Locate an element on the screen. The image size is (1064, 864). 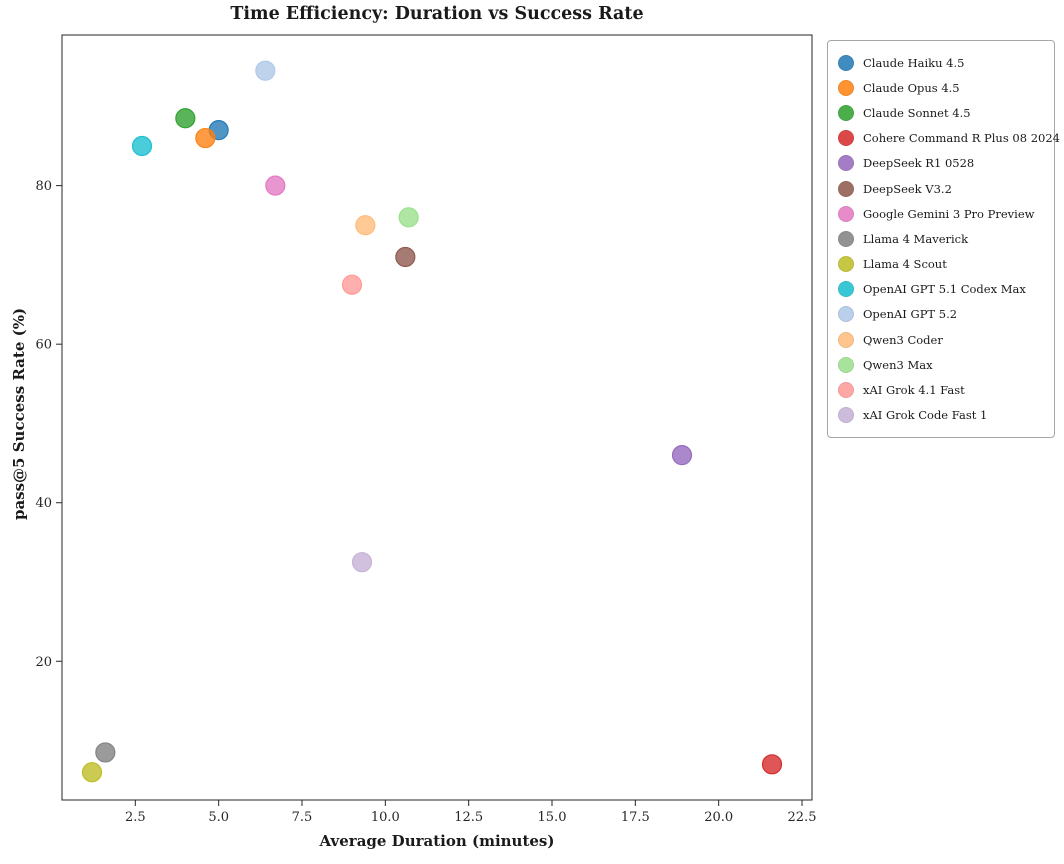
legend-label: Claude Opus 4.5 is located at coordinates (911, 87).